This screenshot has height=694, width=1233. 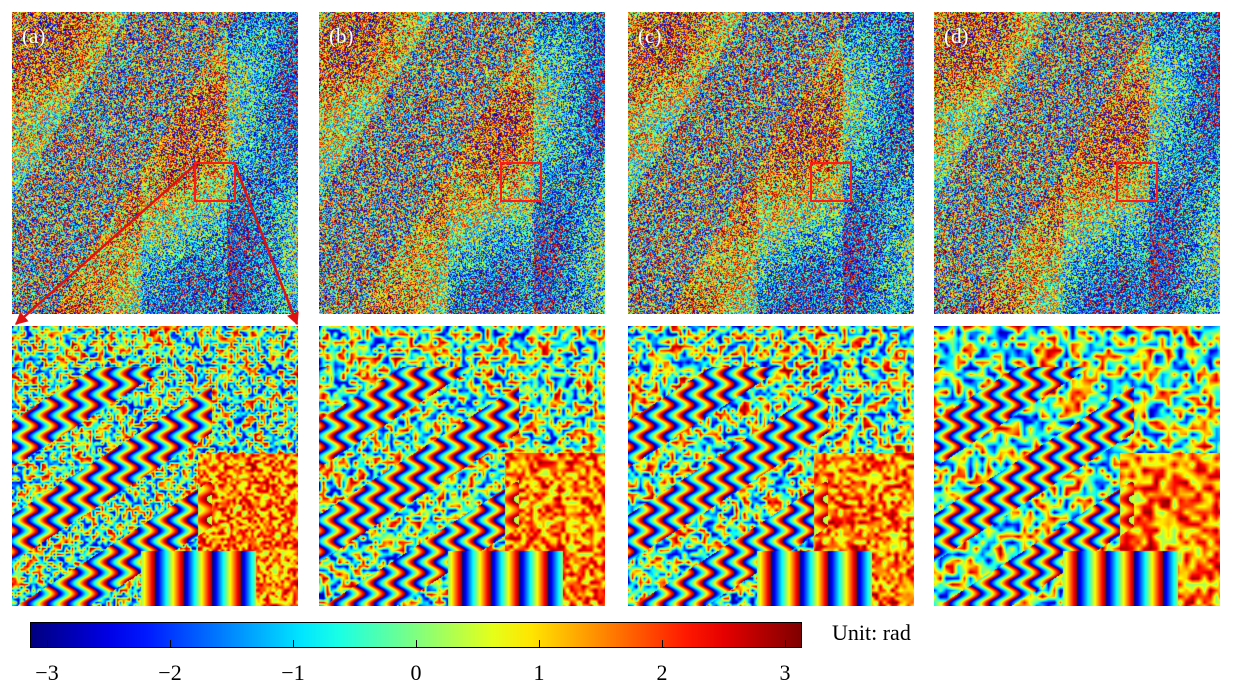 What do you see at coordinates (662, 672) in the screenshot?
I see `colorbar-tick-label-2: 2` at bounding box center [662, 672].